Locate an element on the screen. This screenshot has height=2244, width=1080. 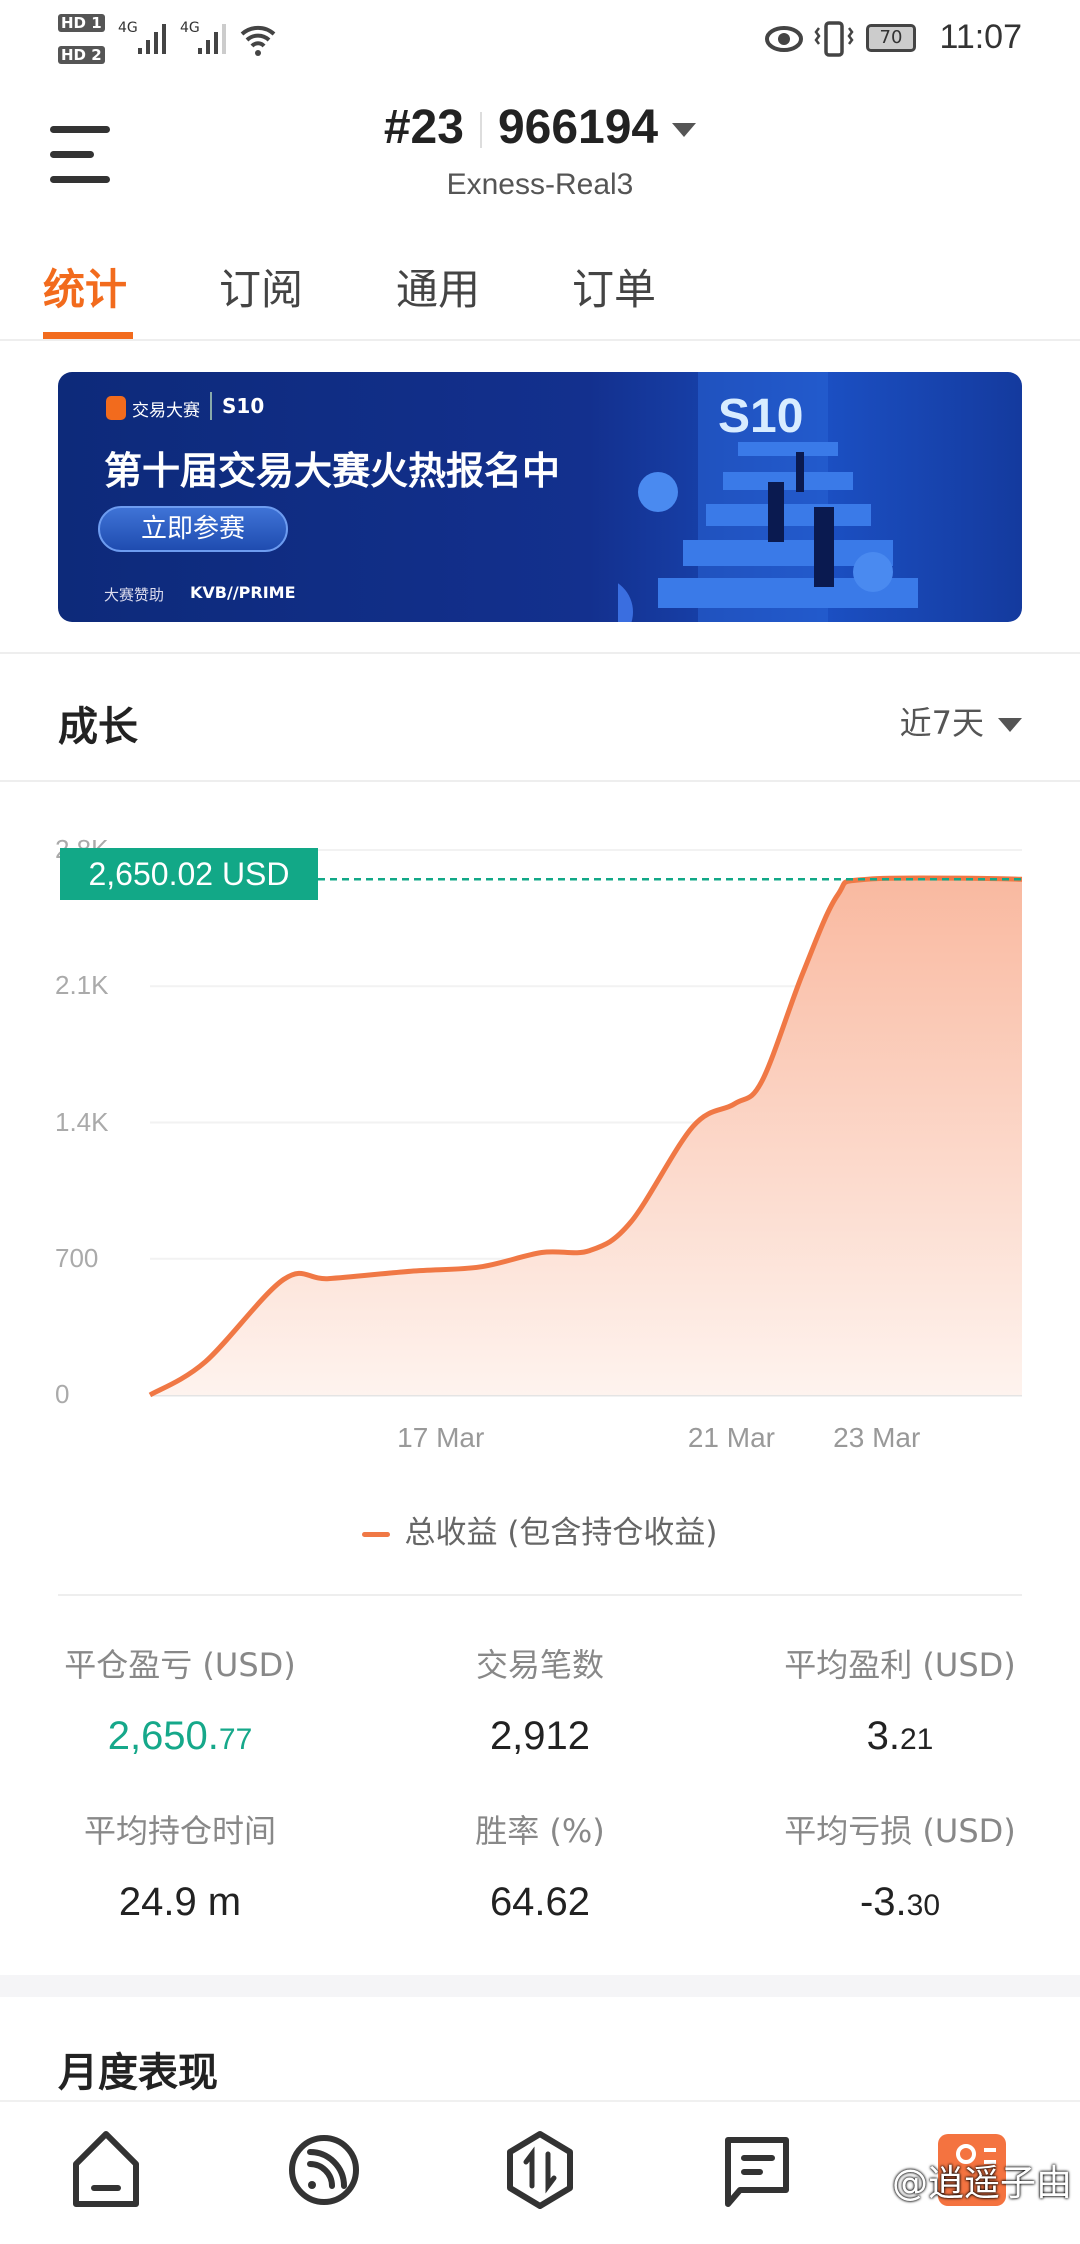
account-number: 966194 is located at coordinates (578, 127).